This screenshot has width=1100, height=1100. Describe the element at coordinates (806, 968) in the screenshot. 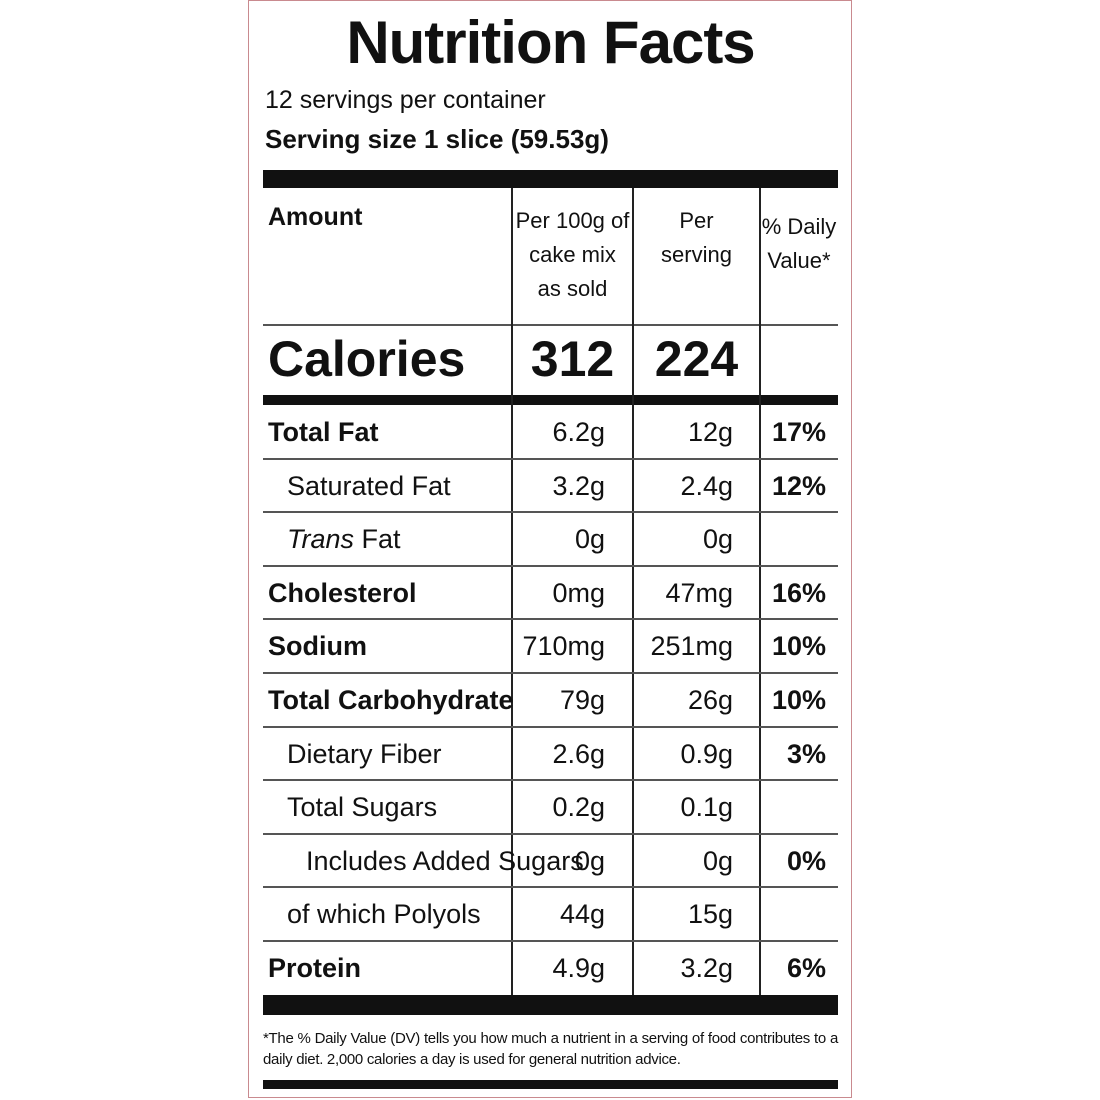

I see `daily-value: 6%` at that location.